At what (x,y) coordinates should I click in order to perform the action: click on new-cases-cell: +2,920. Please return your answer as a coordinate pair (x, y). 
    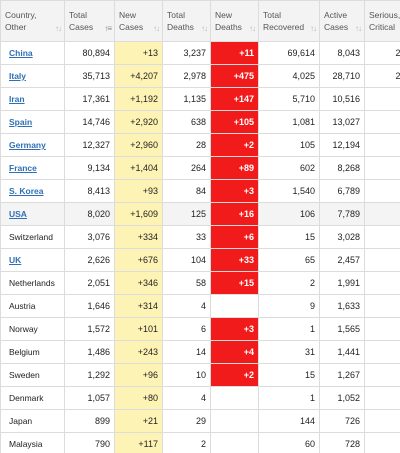
    Looking at the image, I should click on (138, 122).